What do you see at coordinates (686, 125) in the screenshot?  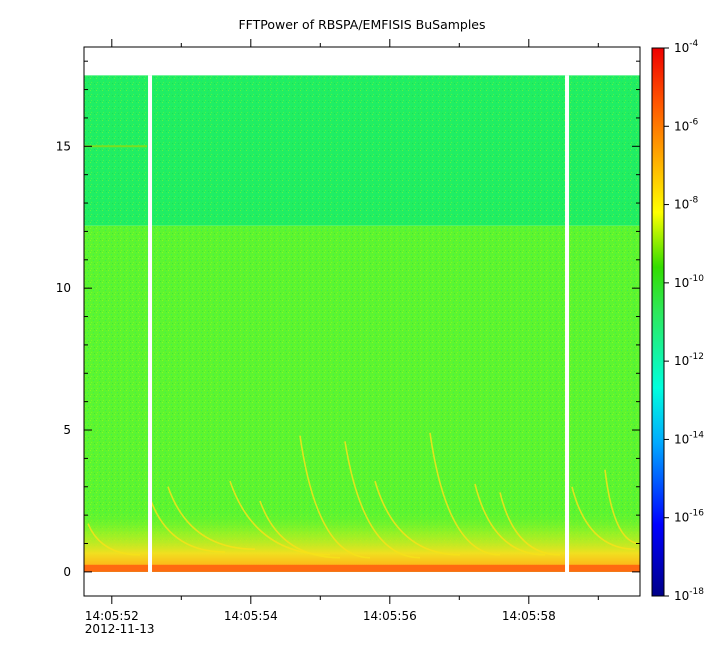 I see `colorbar-tick-label: 10⁻⁶` at bounding box center [686, 125].